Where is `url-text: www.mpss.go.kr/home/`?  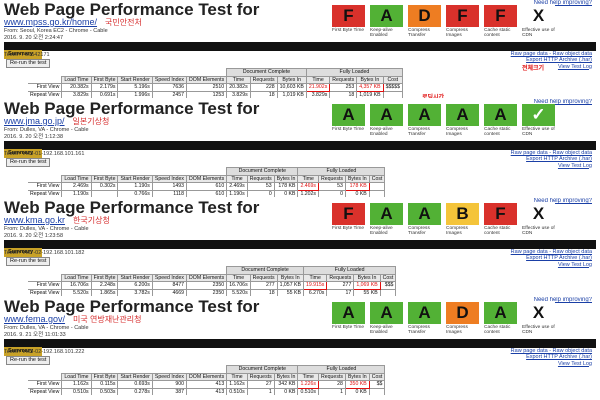
url-text: www.mpss.go.kr/home/ is located at coordinates (51, 22).